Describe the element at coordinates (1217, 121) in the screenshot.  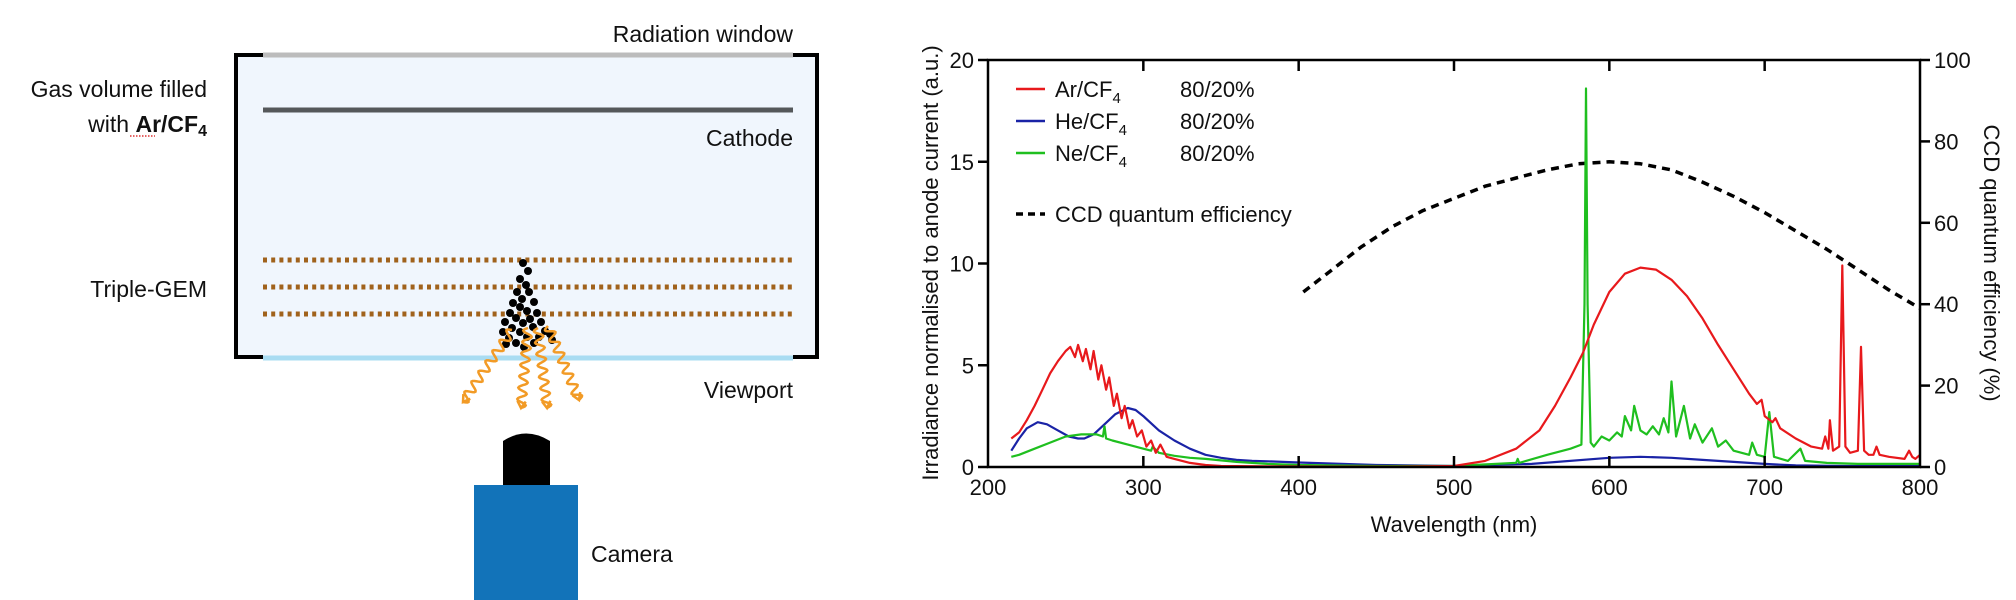
I see `legend-ratio-he: 80/20%` at that location.